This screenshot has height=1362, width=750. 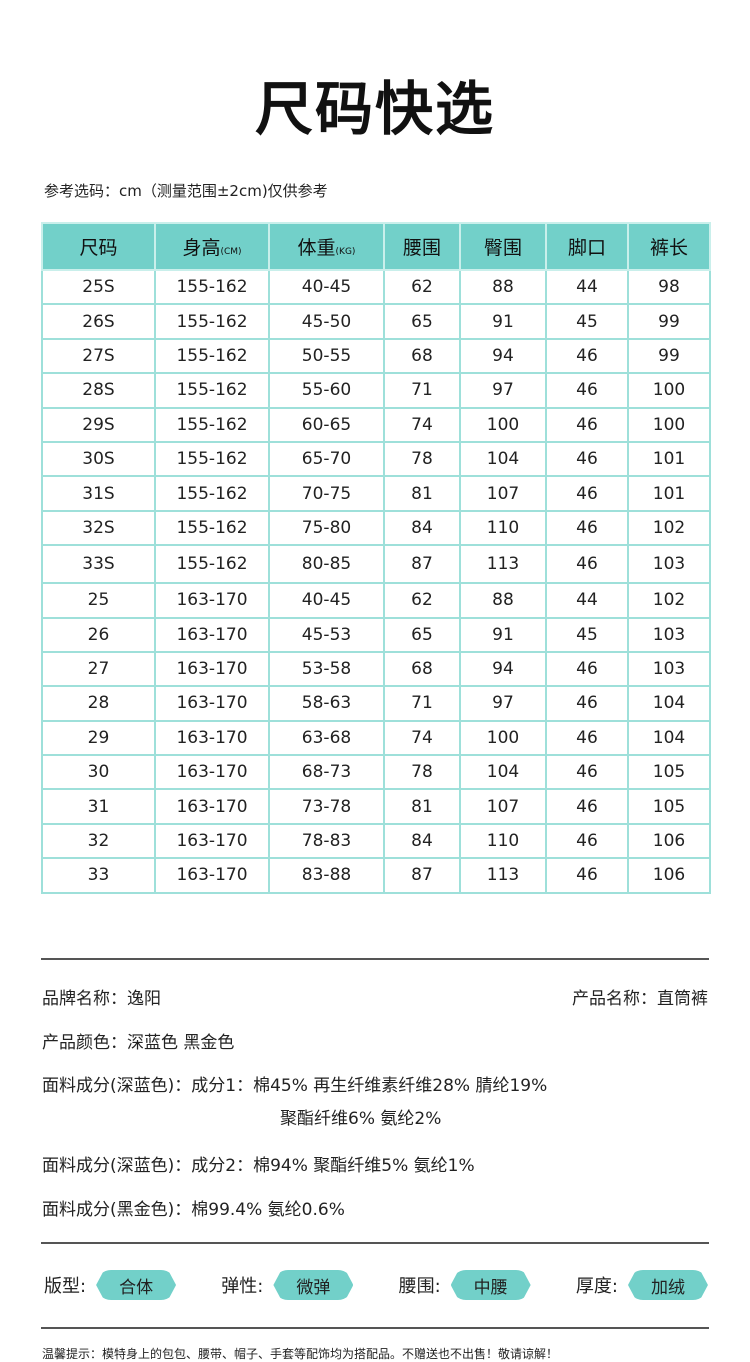 I want to click on table-cell: 80-85, so click(x=326, y=564).